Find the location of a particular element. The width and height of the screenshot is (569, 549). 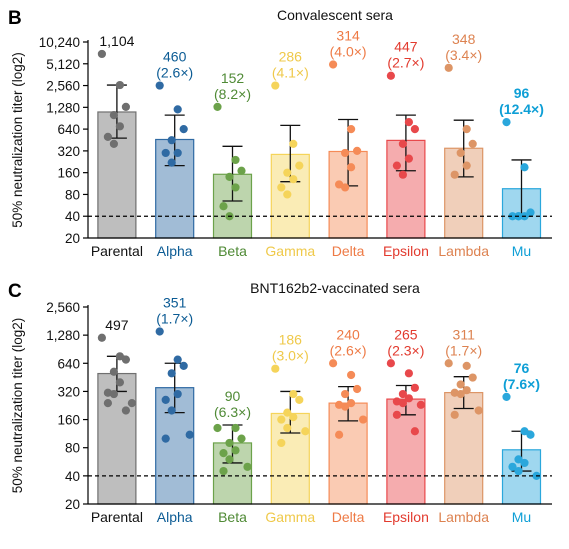

bar-lambda is located at coordinates (464, 448).